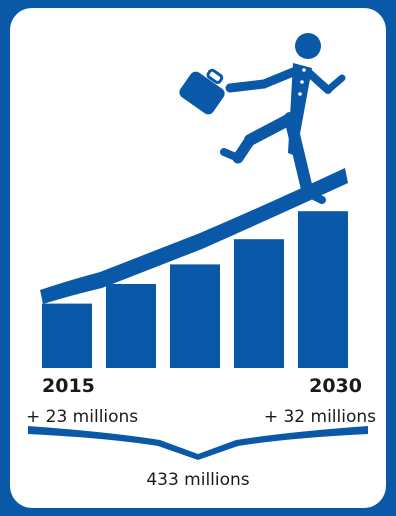  I want to click on sum-arrow, so click(198, 443).